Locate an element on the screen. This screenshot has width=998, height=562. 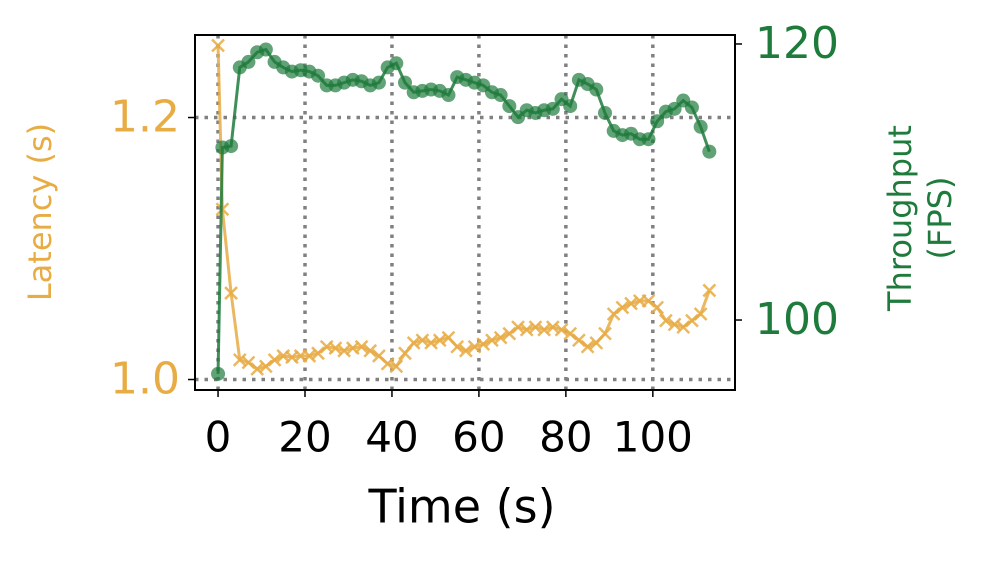
x-axis-label: Time (s) is located at coordinates (461, 507).